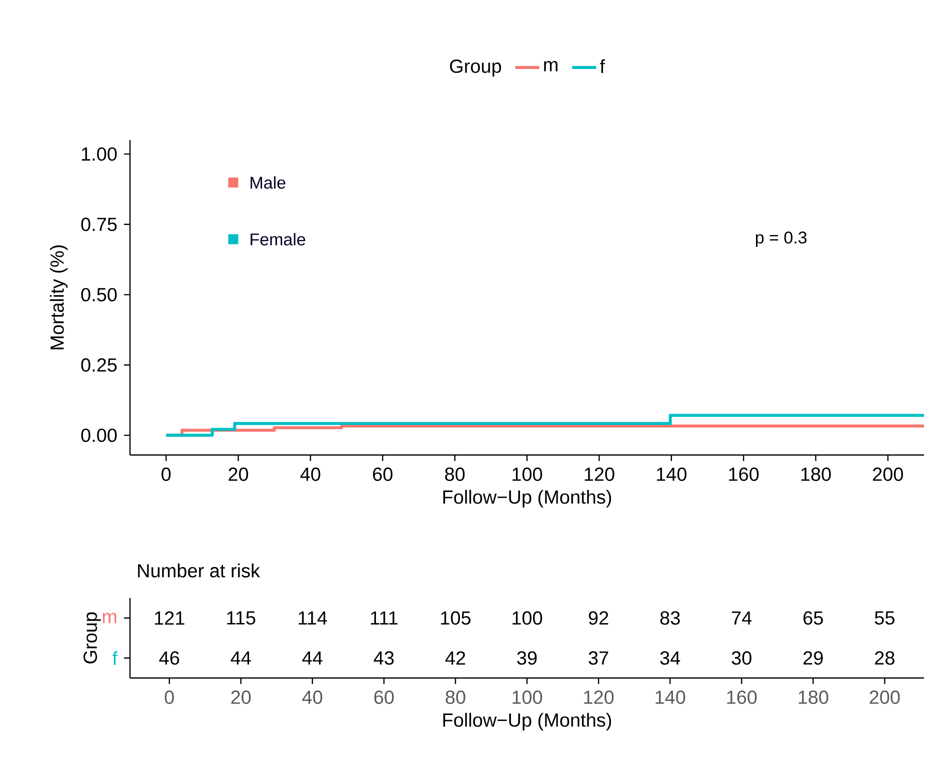  What do you see at coordinates (99, 365) in the screenshot?
I see `y-tick-label: 0.25` at bounding box center [99, 365].